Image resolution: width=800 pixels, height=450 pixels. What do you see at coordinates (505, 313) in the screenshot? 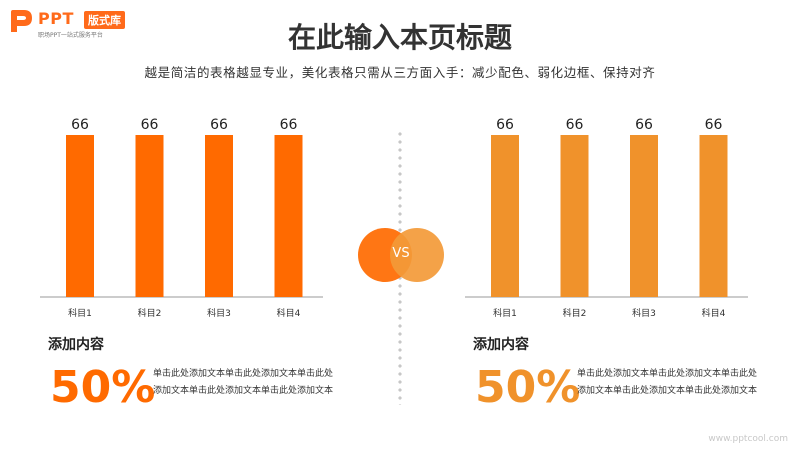
I see `right-chart-tick-label: 科目1` at bounding box center [505, 313].